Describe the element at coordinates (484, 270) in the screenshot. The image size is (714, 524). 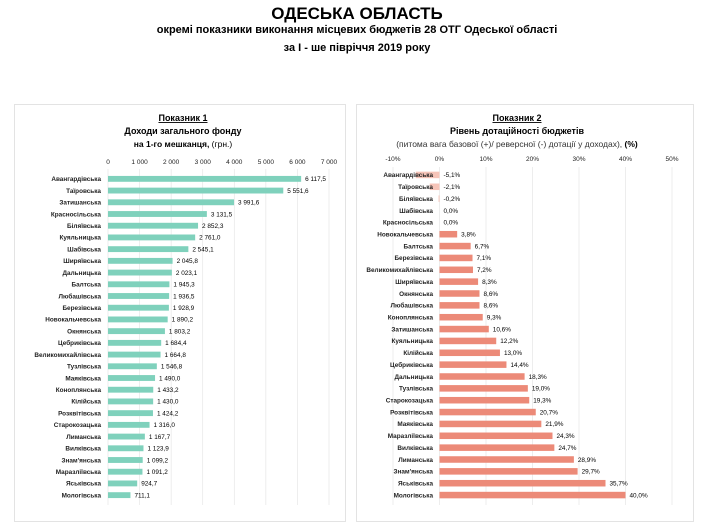
I see `data-label: 7,2%` at that location.